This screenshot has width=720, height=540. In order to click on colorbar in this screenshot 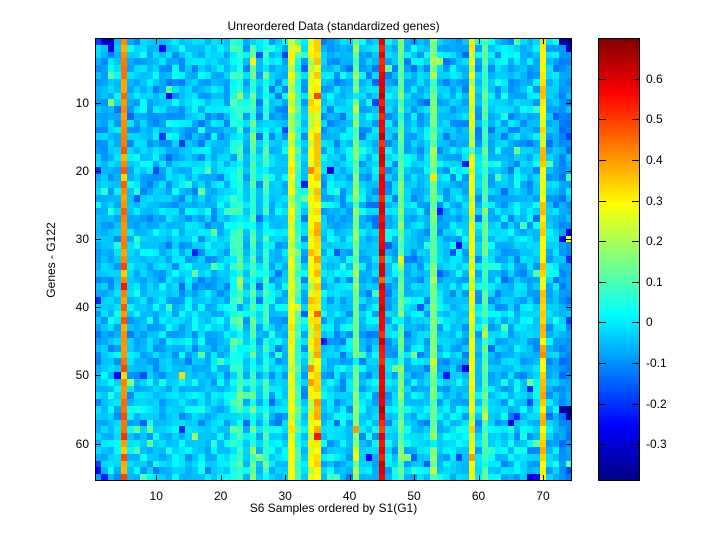, I will do `click(619, 259)`.